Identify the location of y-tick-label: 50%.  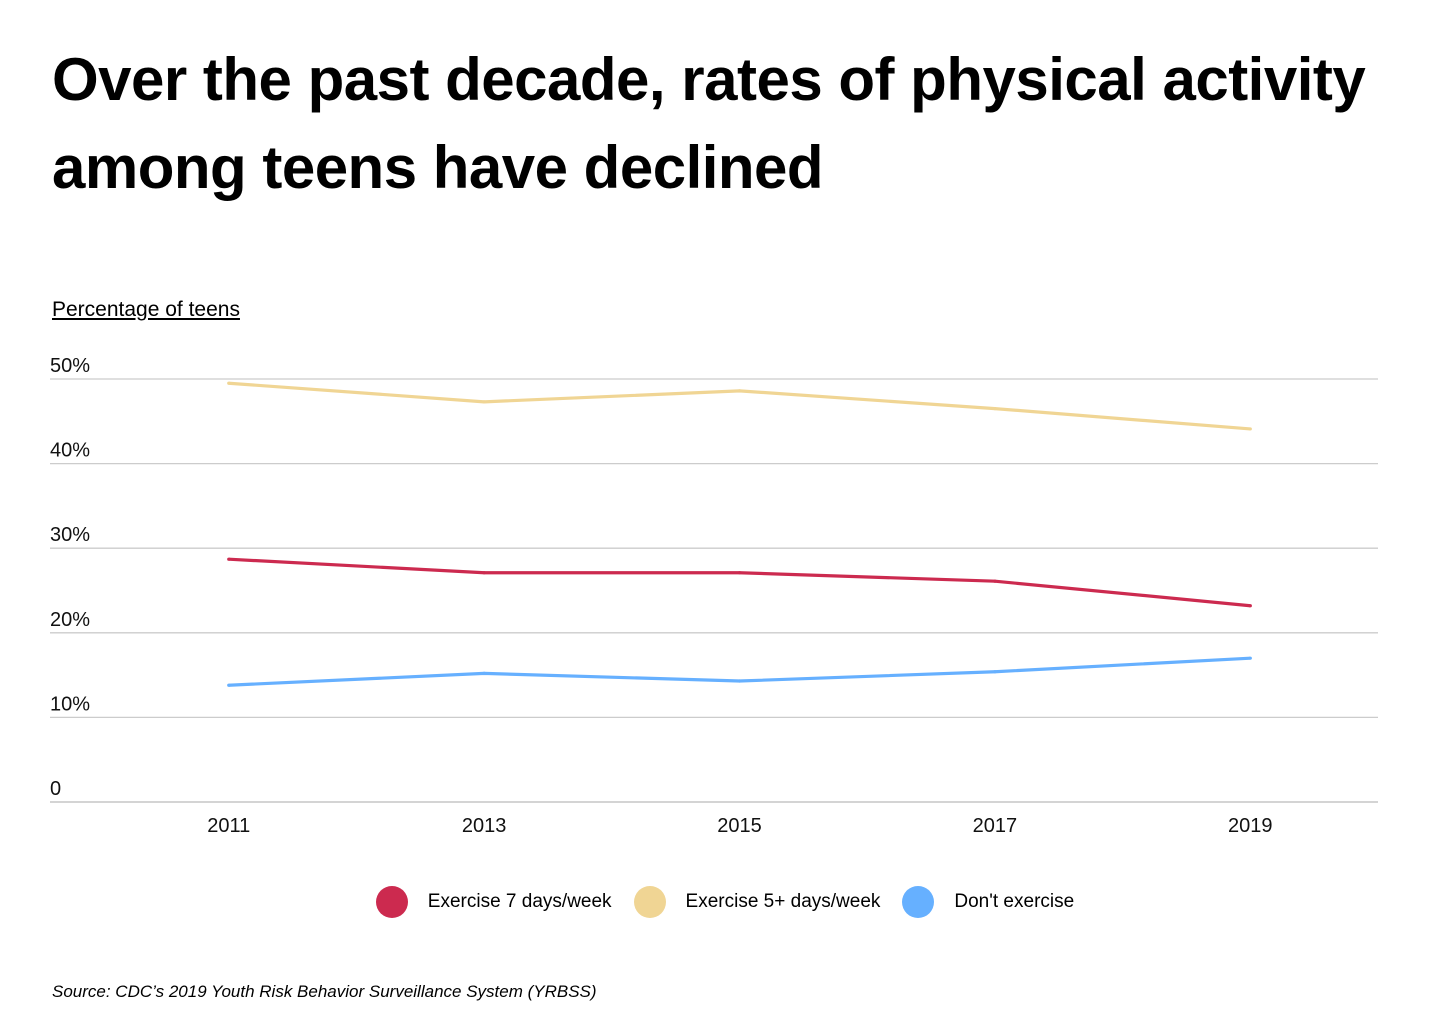
(70, 366).